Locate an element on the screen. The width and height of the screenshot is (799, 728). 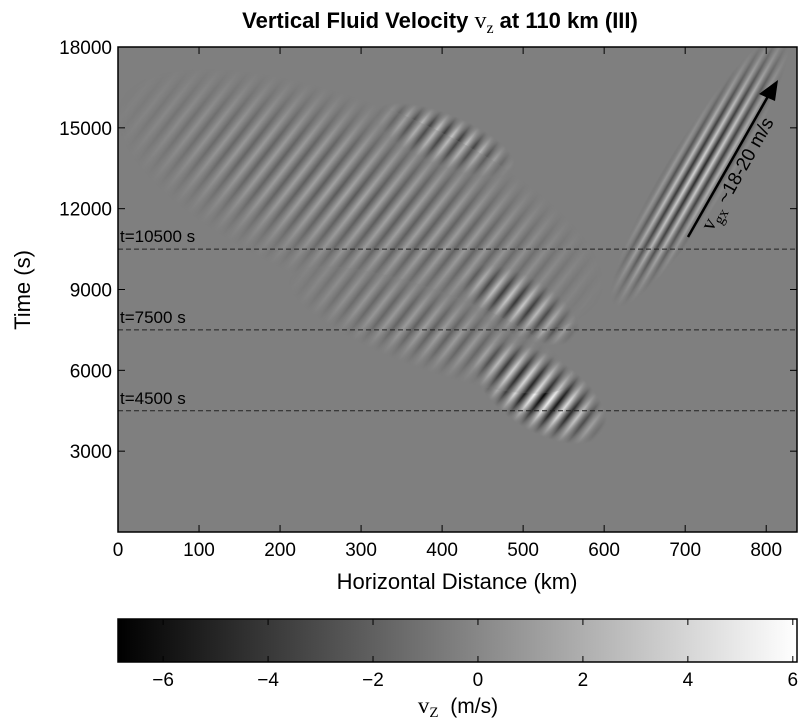
y-tick-label: 18000 is located at coordinates (85, 48).